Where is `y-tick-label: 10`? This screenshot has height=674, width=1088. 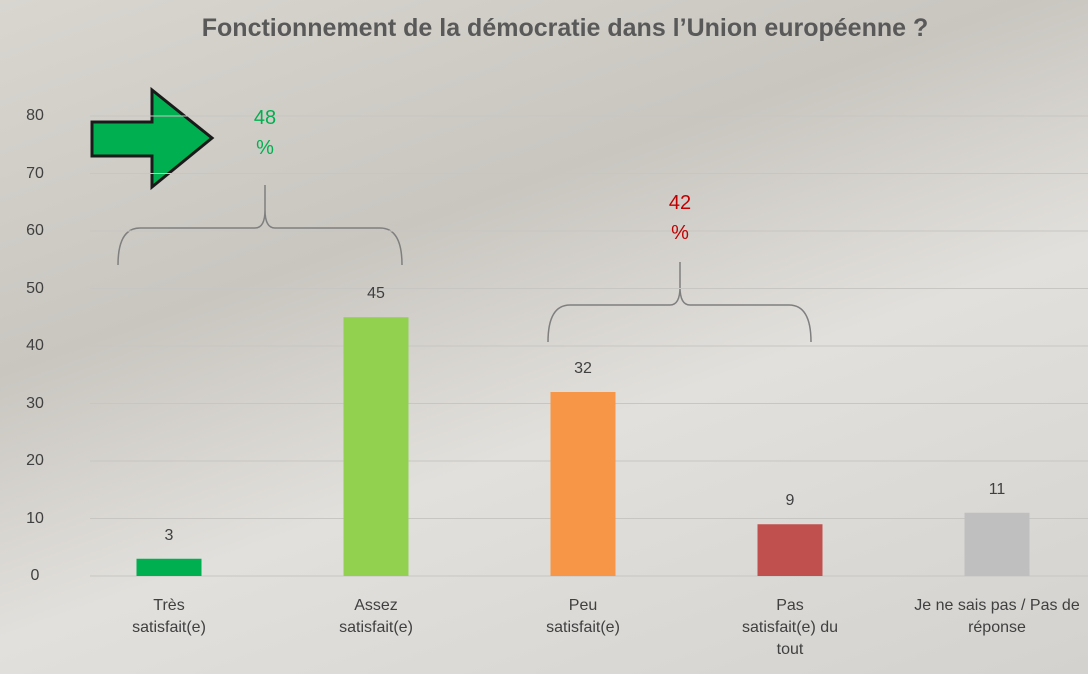
y-tick-label: 10 is located at coordinates (35, 518).